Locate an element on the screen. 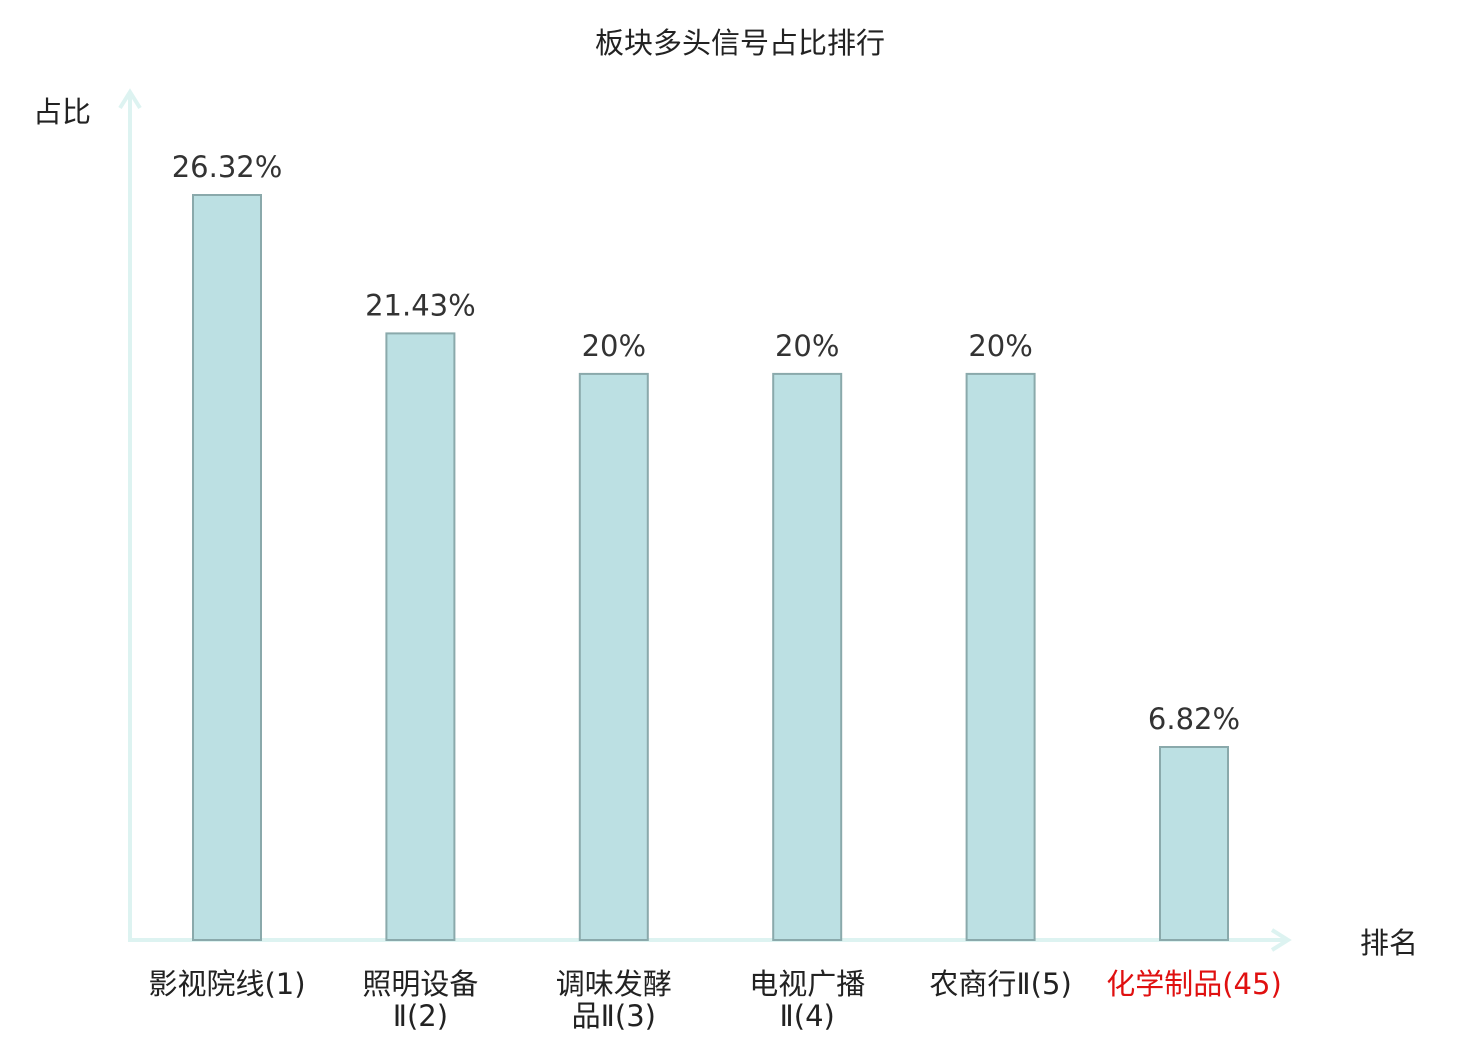  y-axis-label: 占比 is located at coordinates (62, 112).